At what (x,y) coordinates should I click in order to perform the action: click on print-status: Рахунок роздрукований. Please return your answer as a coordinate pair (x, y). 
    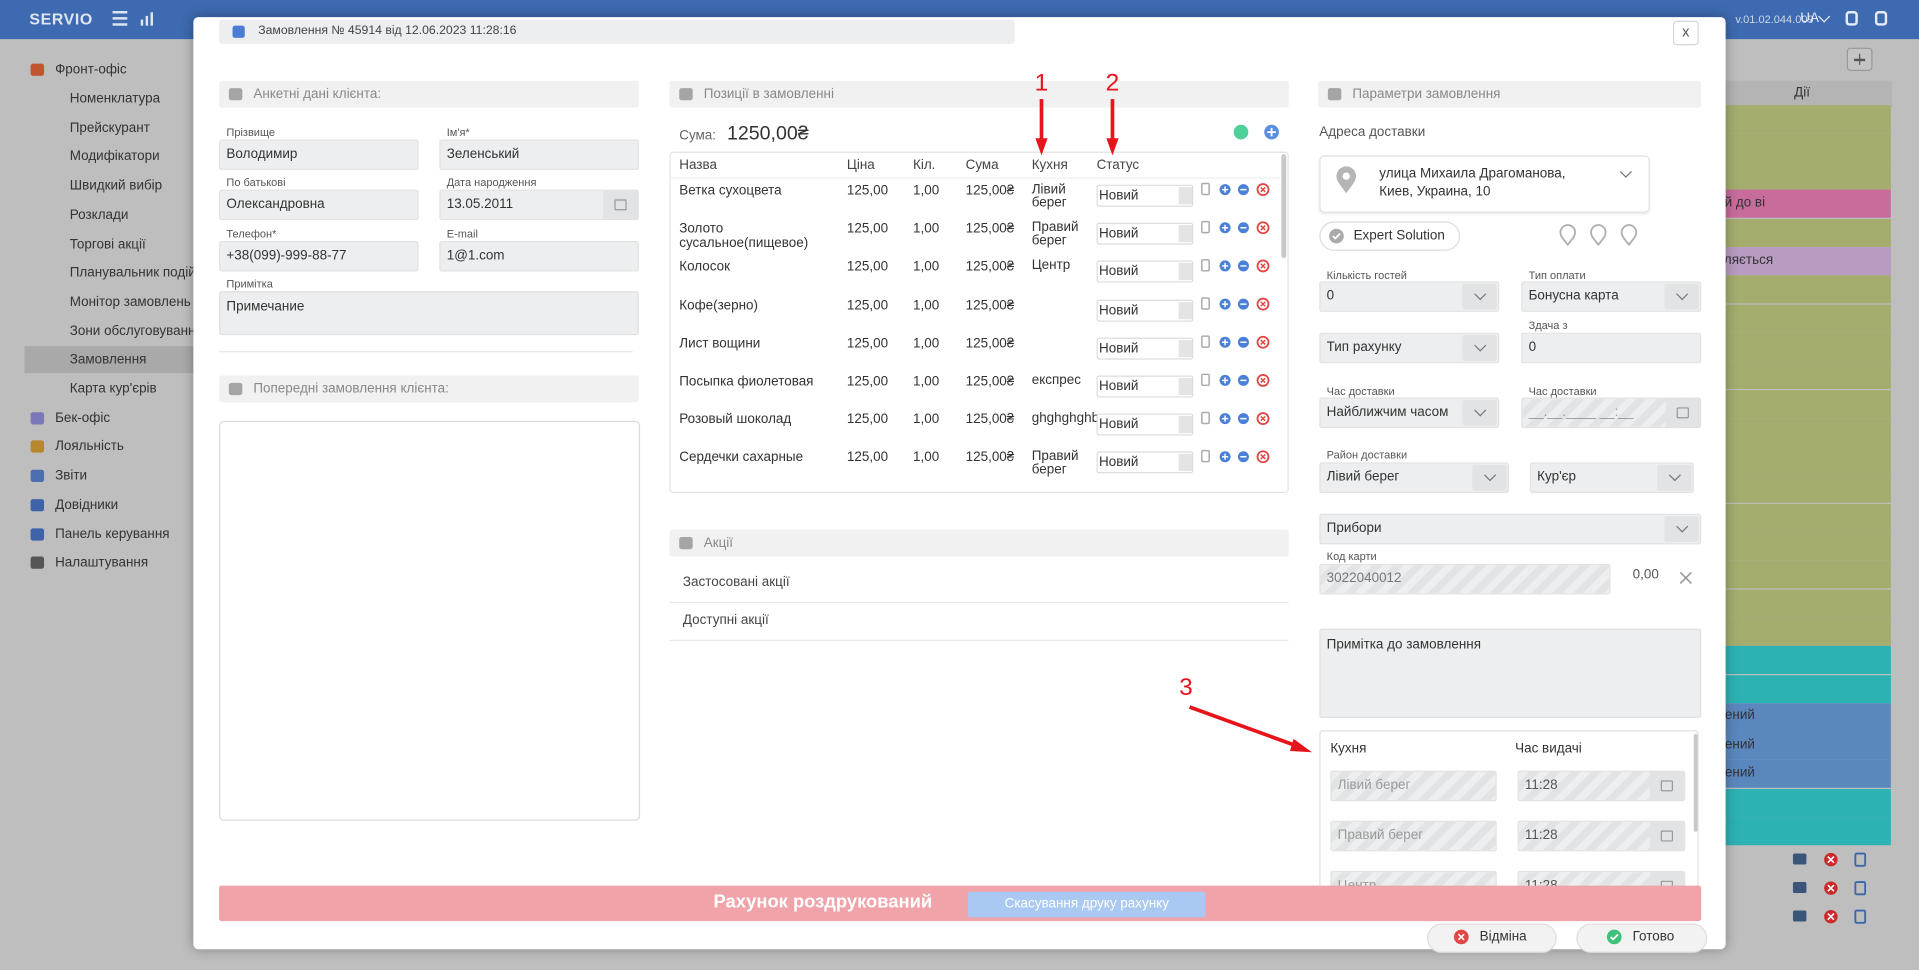
    Looking at the image, I should click on (823, 902).